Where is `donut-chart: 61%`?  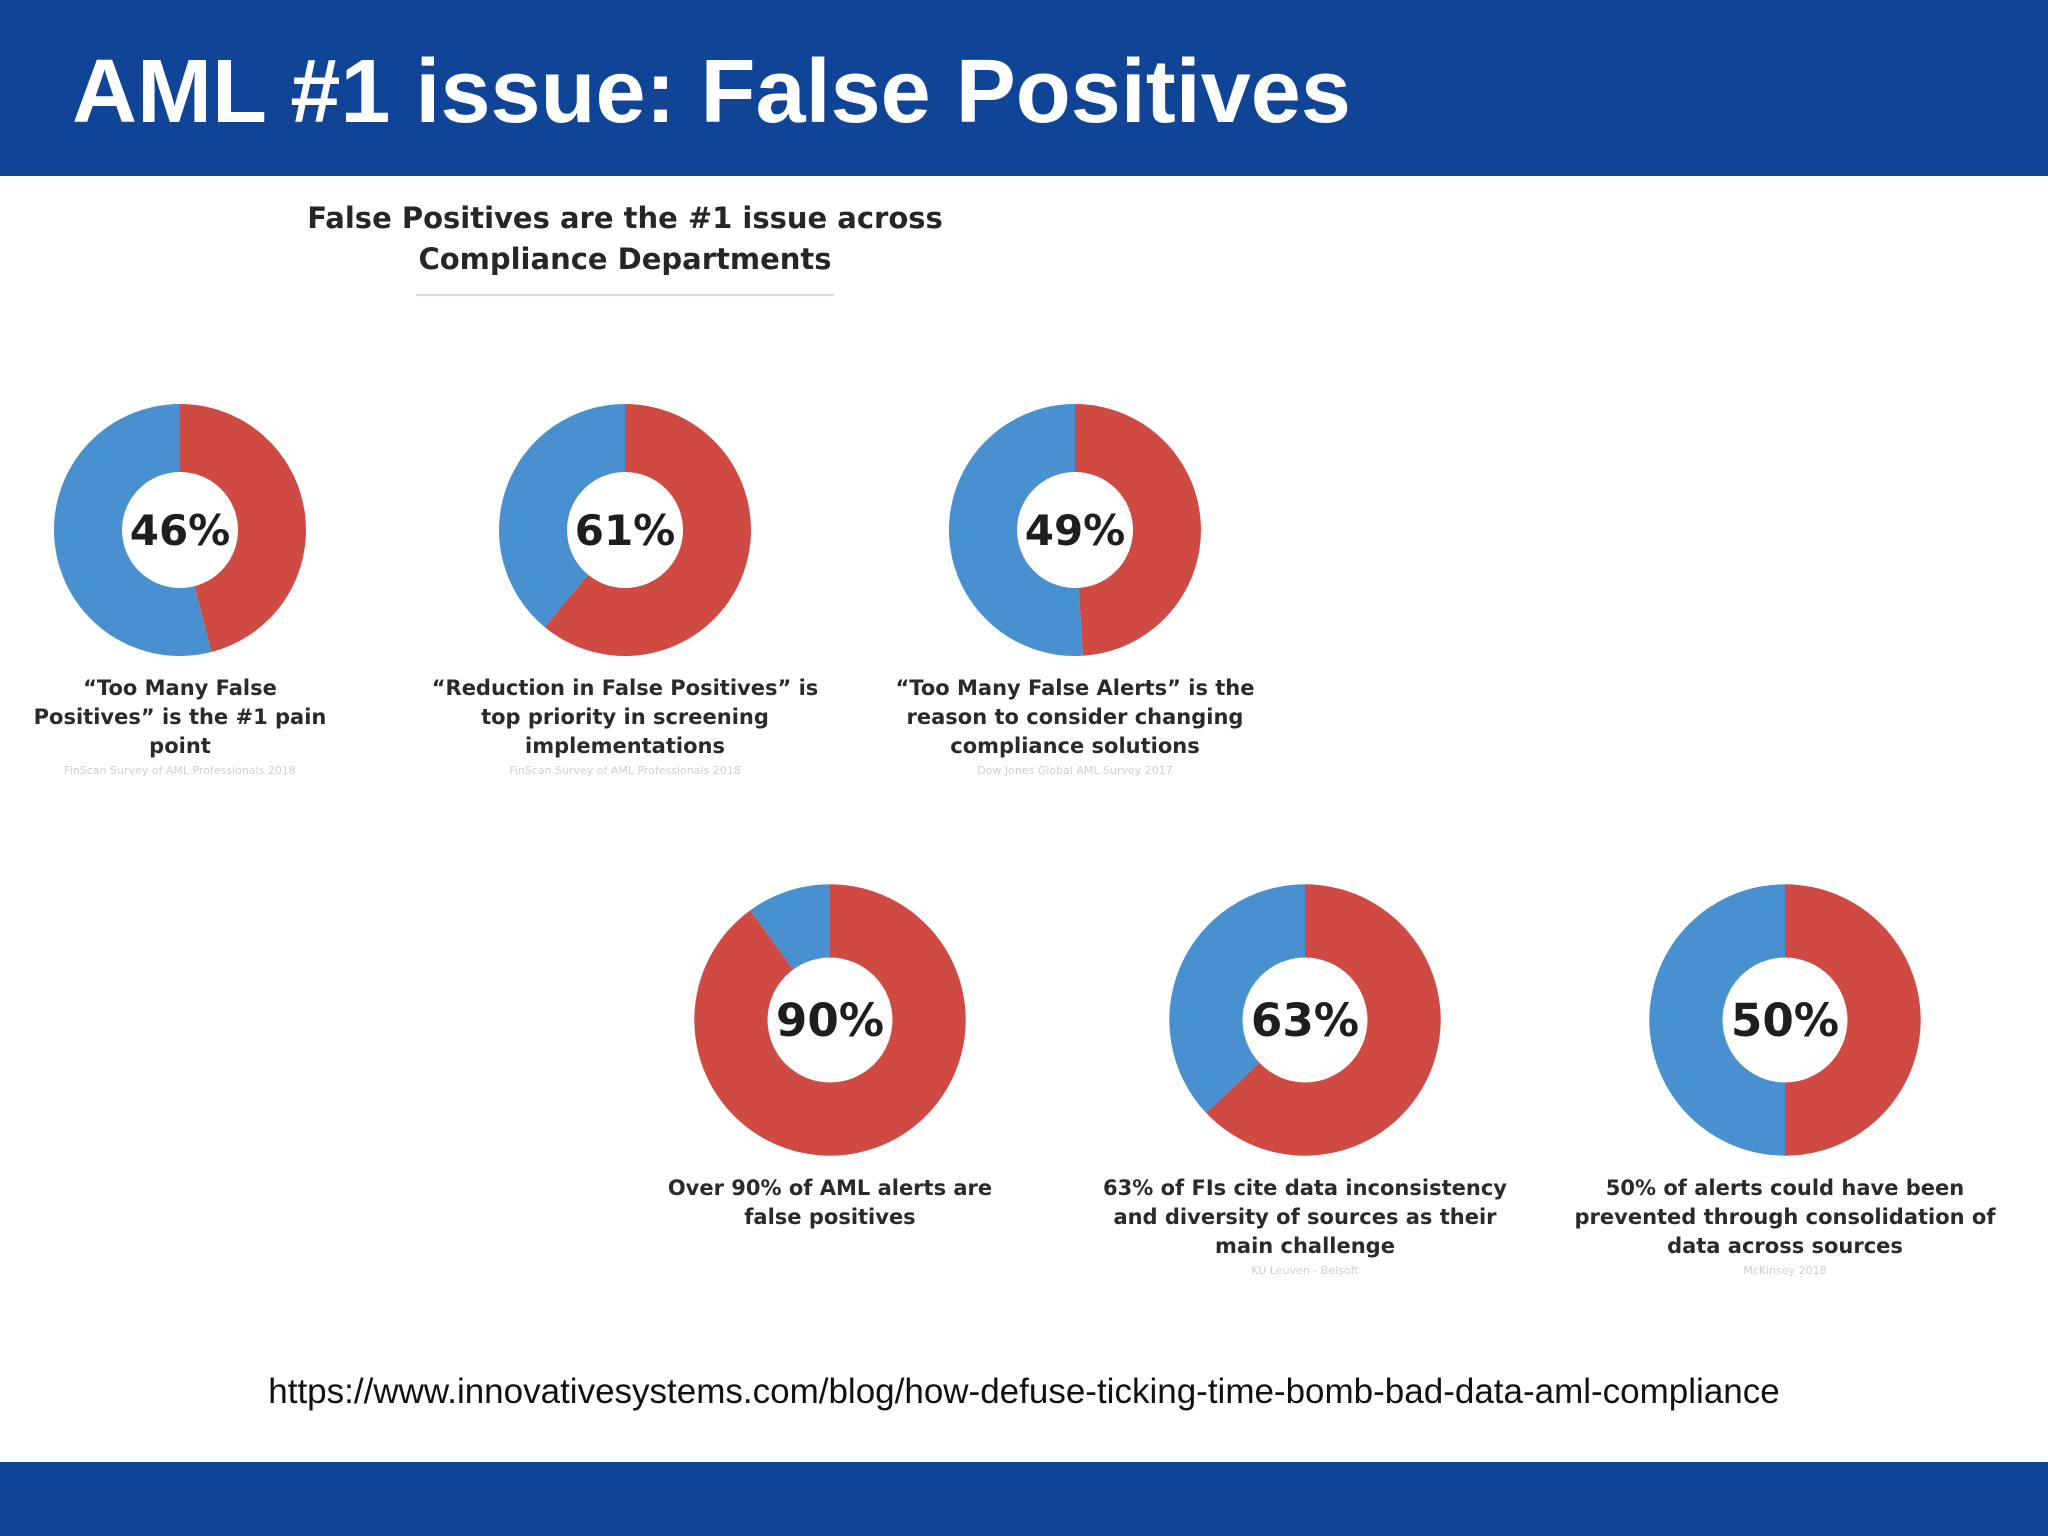
donut-chart: 61% is located at coordinates (625, 530).